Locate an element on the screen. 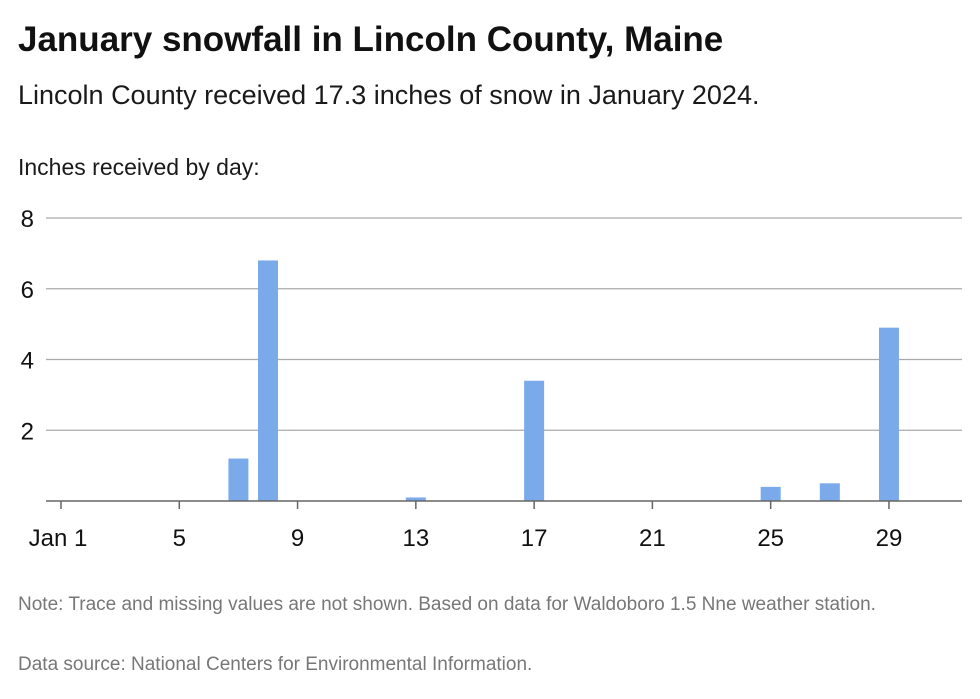 This screenshot has width=980, height=699. y-tick-label-2: 2 is located at coordinates (27, 431).